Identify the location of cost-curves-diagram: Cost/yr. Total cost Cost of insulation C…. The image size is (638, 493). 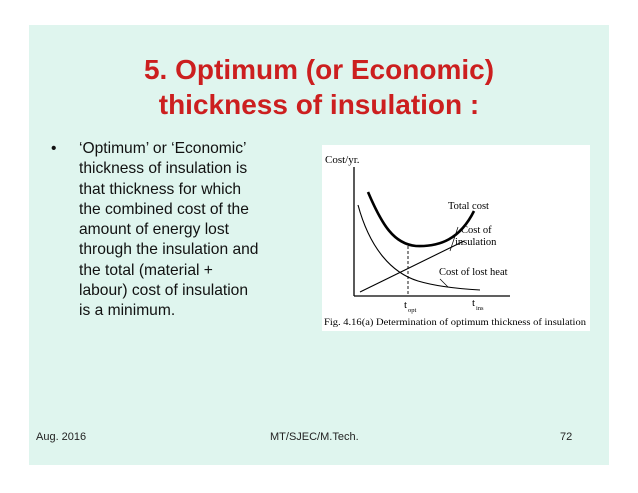
(455, 241).